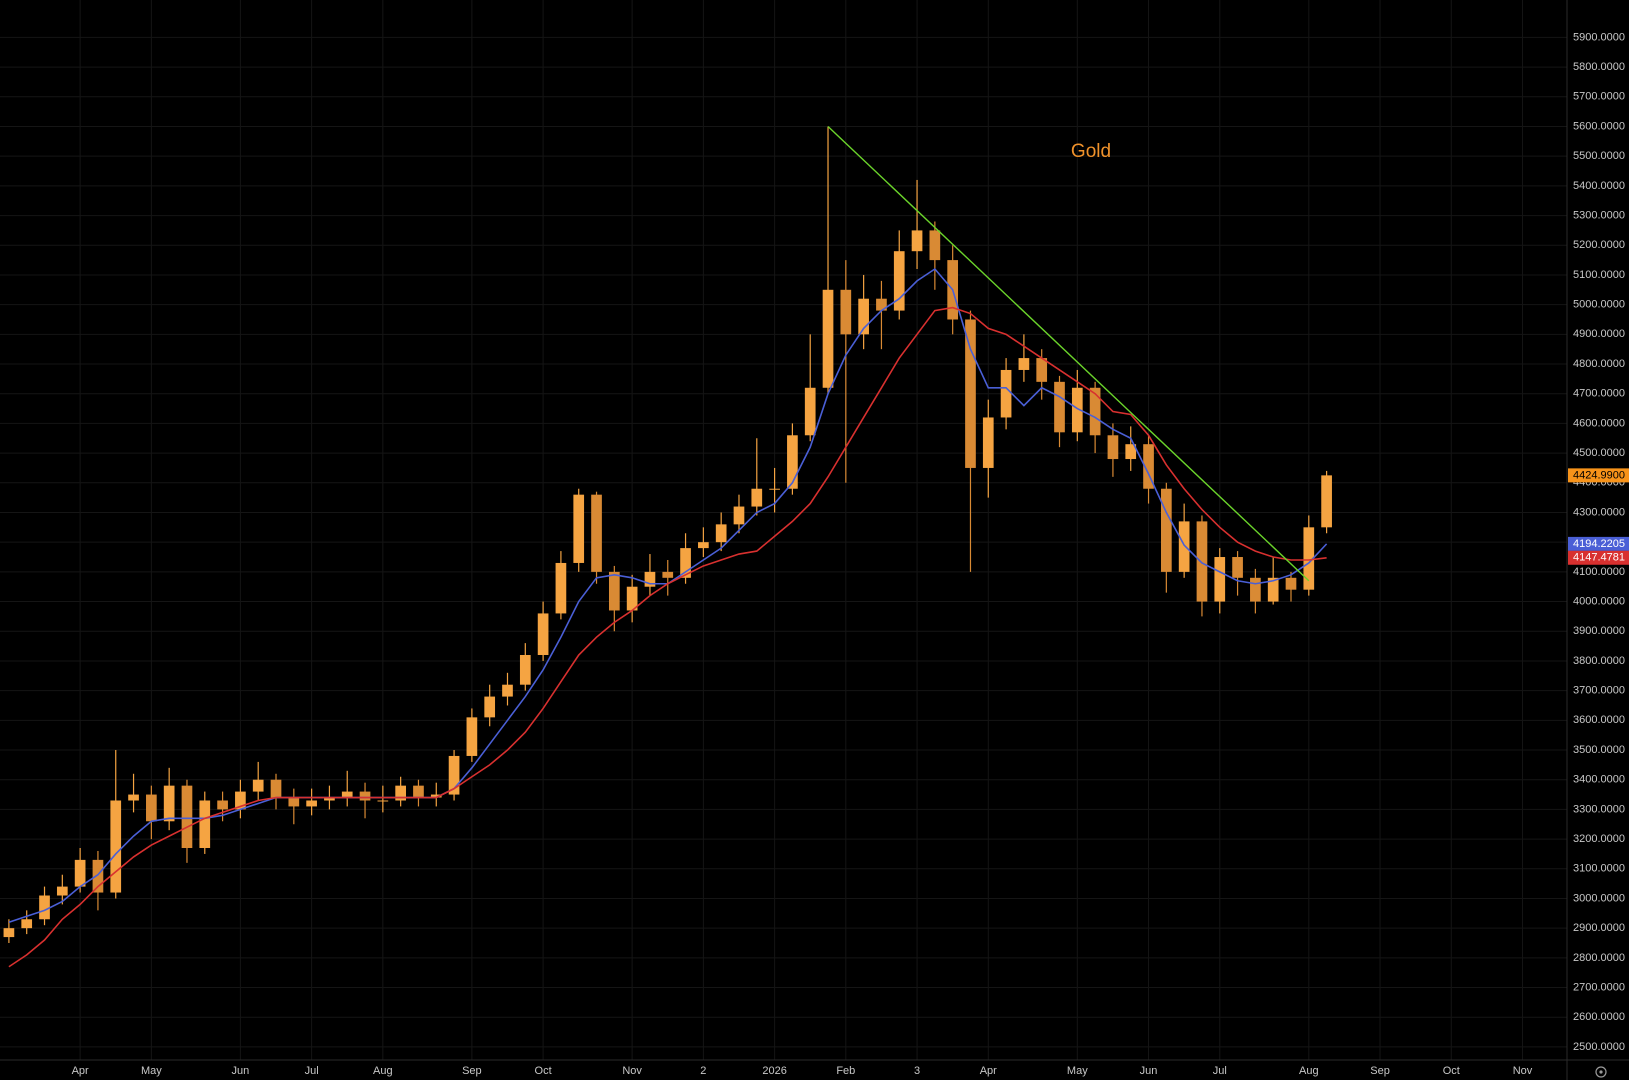  I want to click on y-tick-label: 4000.0000, so click(1599, 601).